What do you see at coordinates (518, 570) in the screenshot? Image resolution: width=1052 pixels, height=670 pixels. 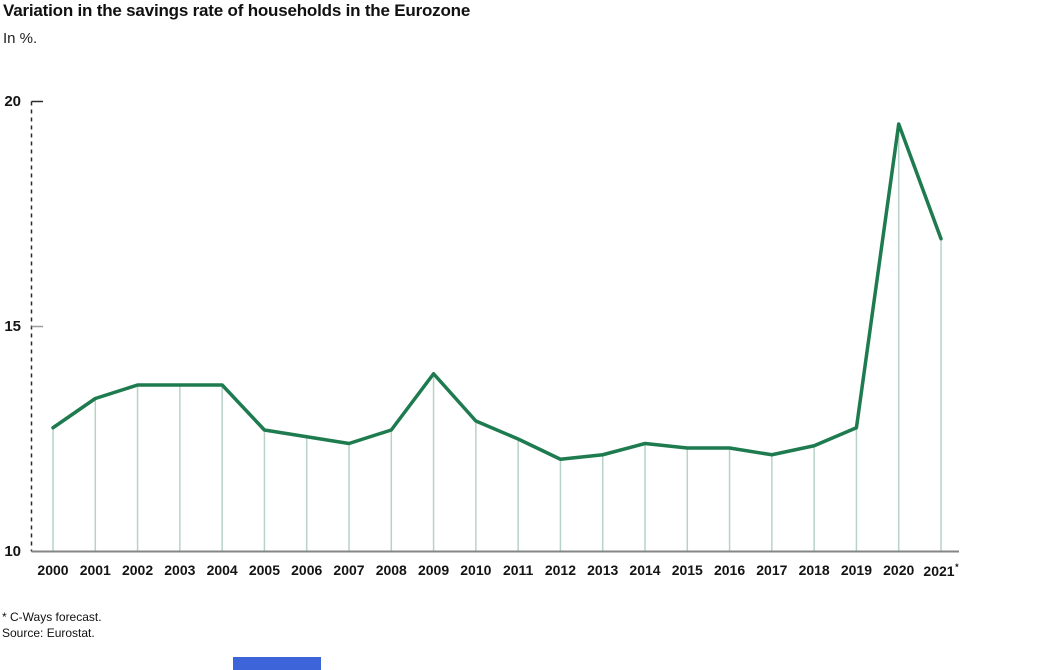 I see `x-tick-label: 2011` at bounding box center [518, 570].